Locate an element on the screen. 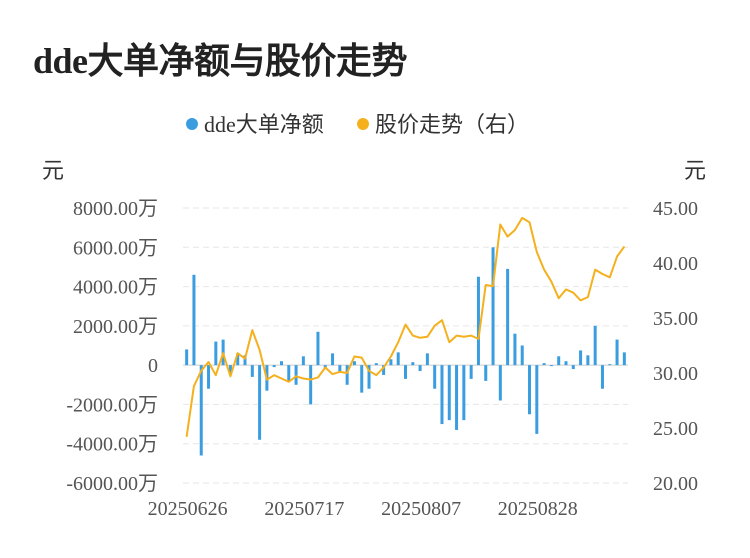 This screenshot has height=558, width=750. legend-swatch-price is located at coordinates (363, 124).